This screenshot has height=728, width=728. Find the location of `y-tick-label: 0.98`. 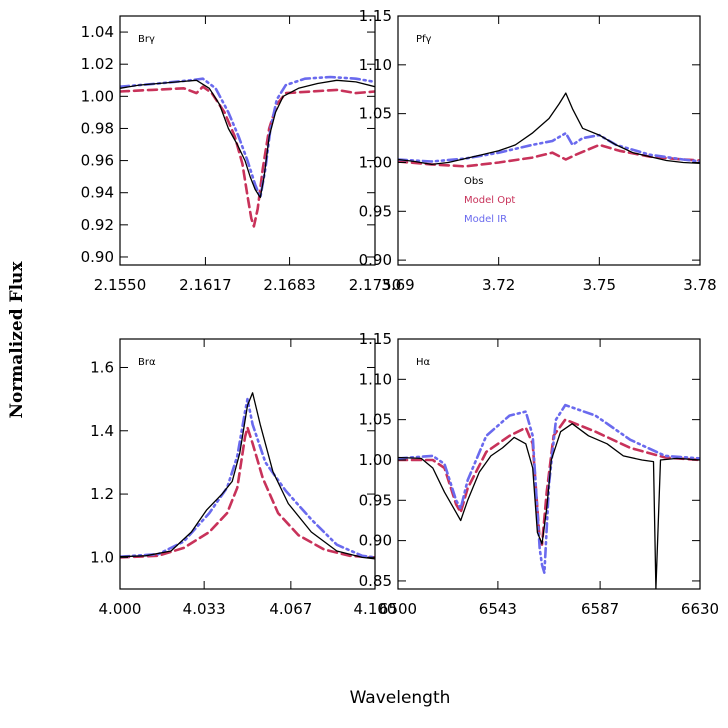

y-tick-label: 0.98 is located at coordinates (97, 128).